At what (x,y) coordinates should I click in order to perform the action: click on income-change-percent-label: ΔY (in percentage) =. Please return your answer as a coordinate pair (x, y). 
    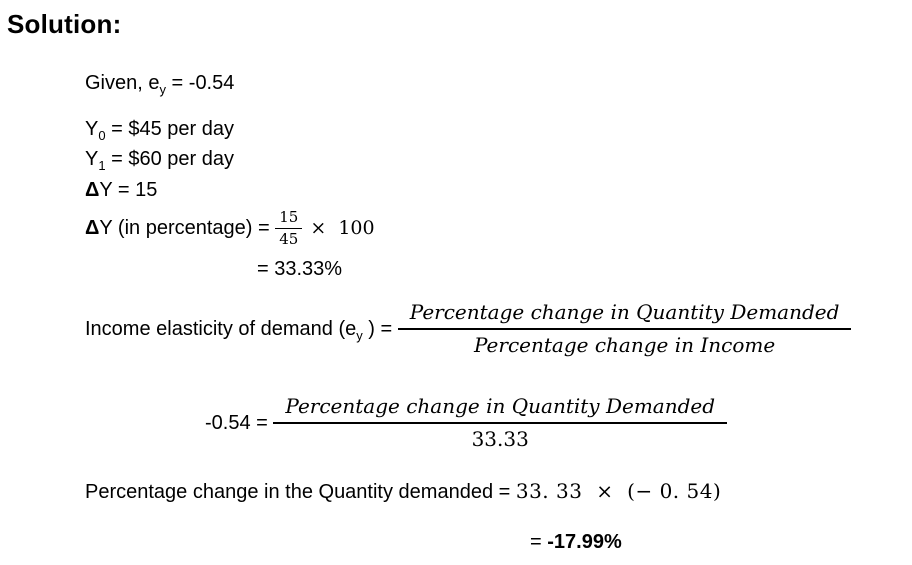
    Looking at the image, I should click on (180, 228).